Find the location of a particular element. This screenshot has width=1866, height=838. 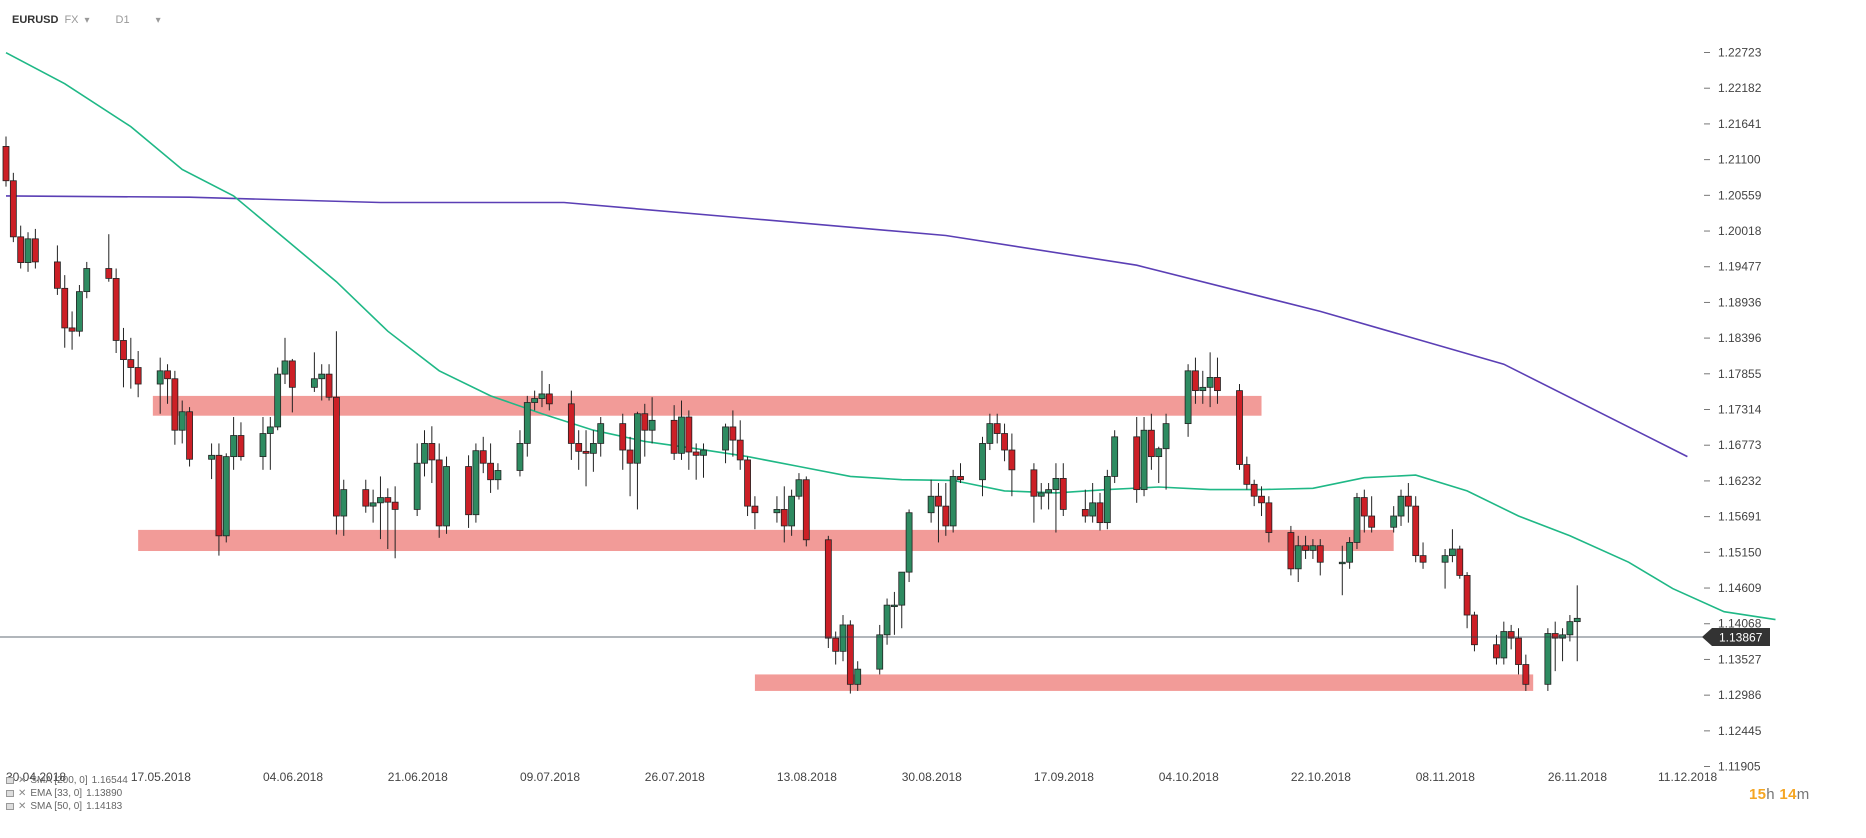

legend-row-ema33: ✕ EMA [33, 0] 1.13890 is located at coordinates (67, 793).